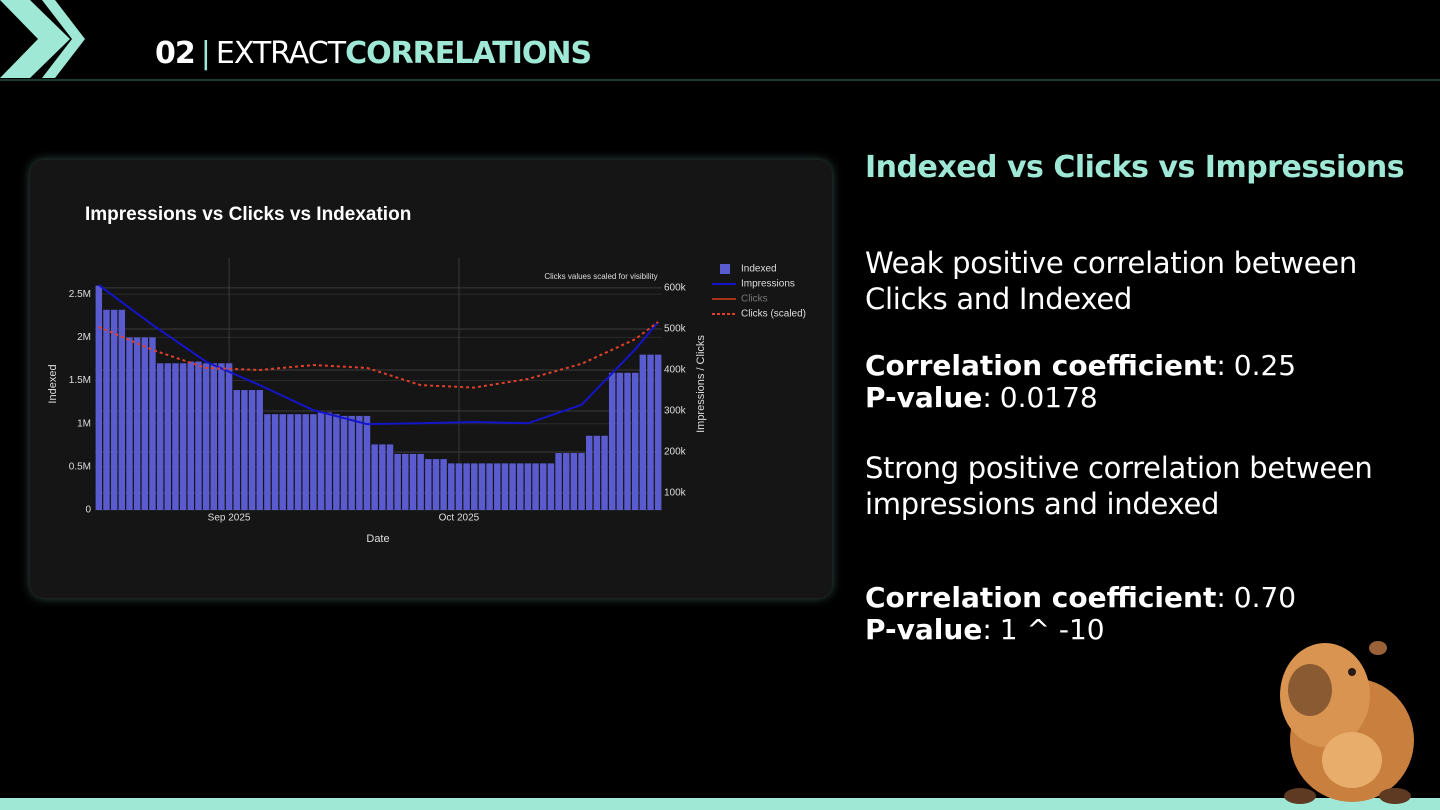  What do you see at coordinates (759, 269) in the screenshot?
I see `legend-label: Indexed` at bounding box center [759, 269].